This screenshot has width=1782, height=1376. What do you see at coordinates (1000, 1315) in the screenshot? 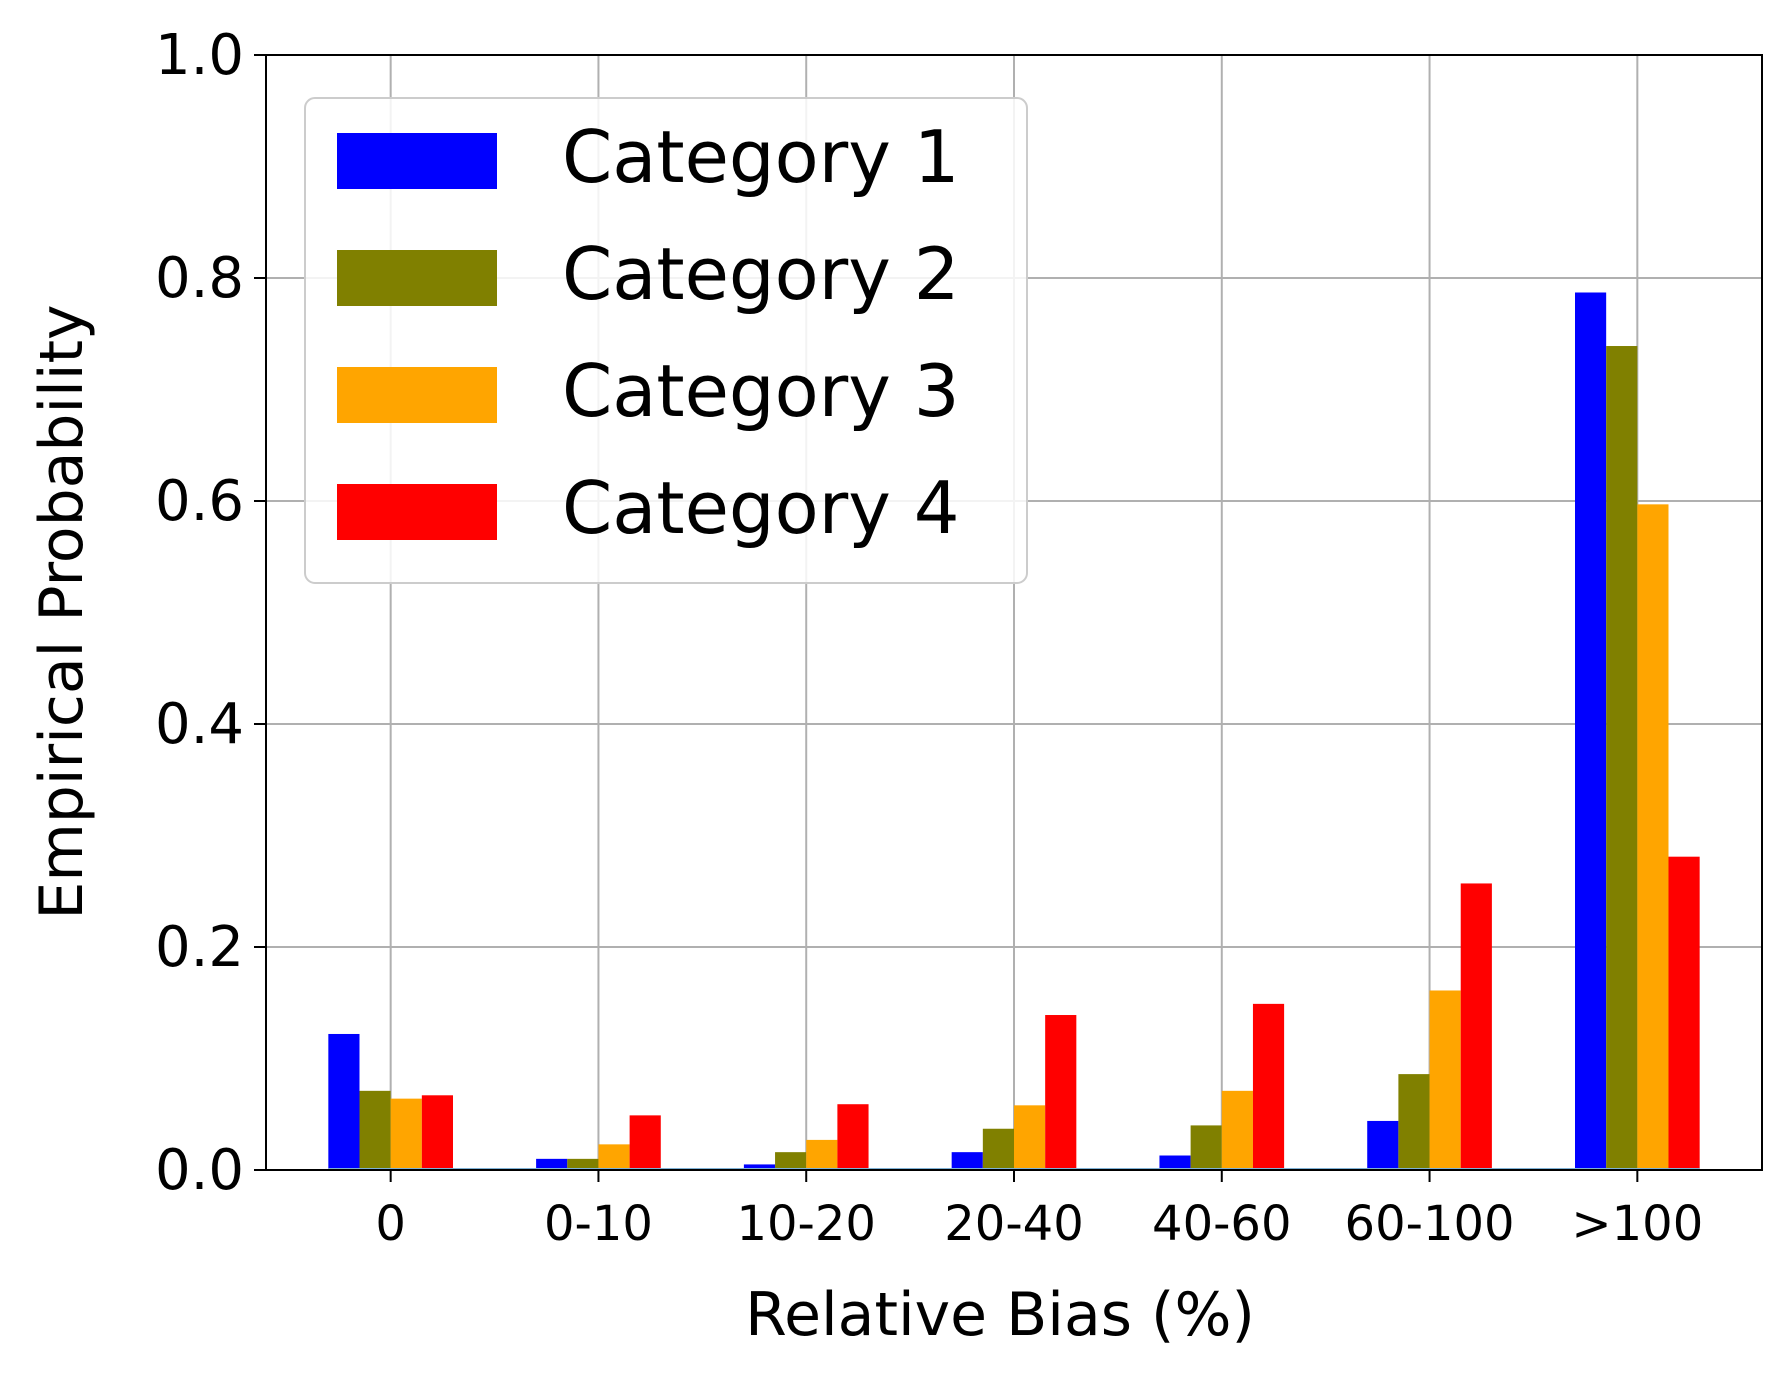
I see `x-axis-title: Relative Bias (%)` at bounding box center [1000, 1315].